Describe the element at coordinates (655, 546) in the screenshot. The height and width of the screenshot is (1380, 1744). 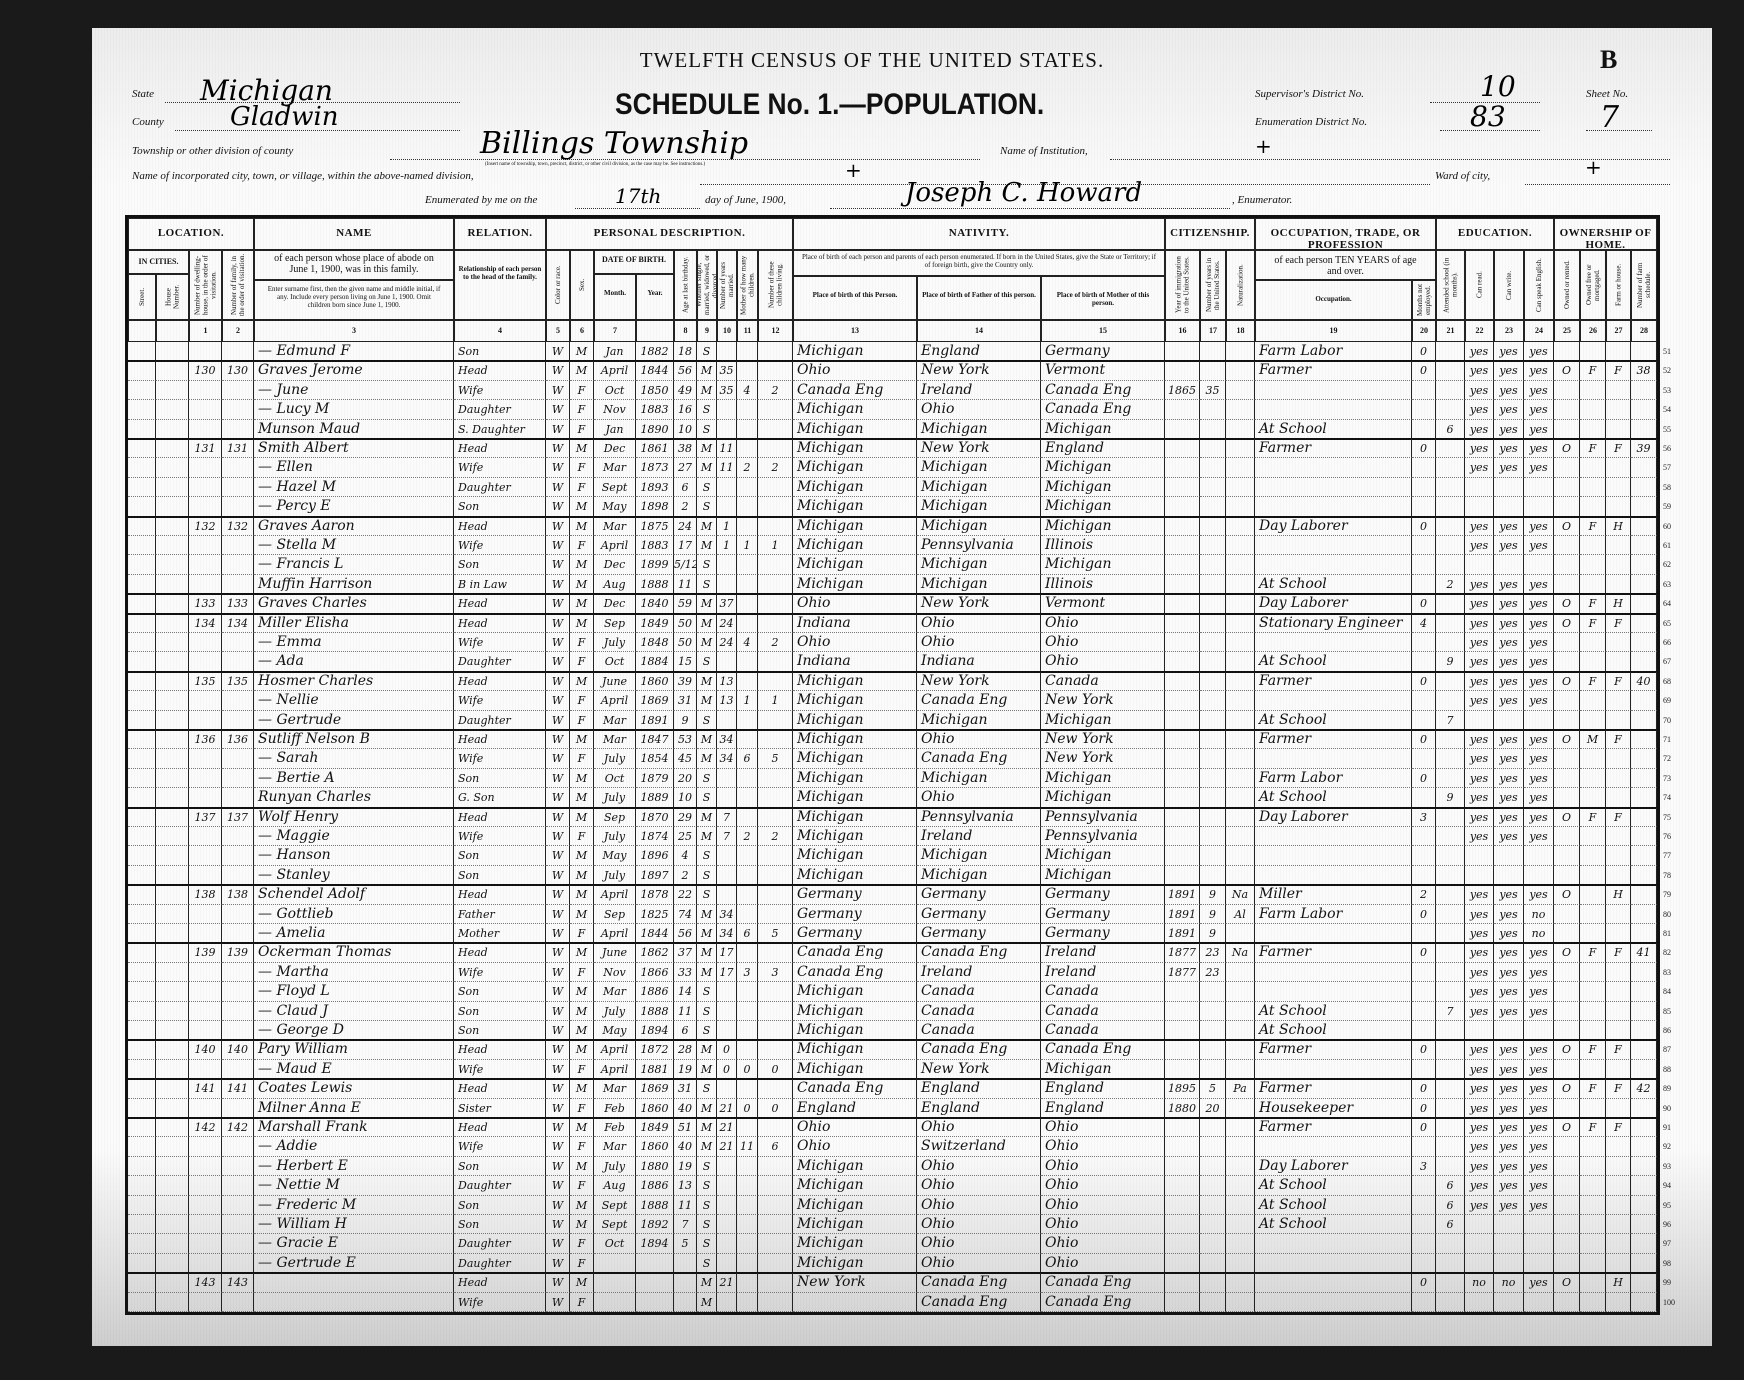
I see `table-cell: 1883` at that location.